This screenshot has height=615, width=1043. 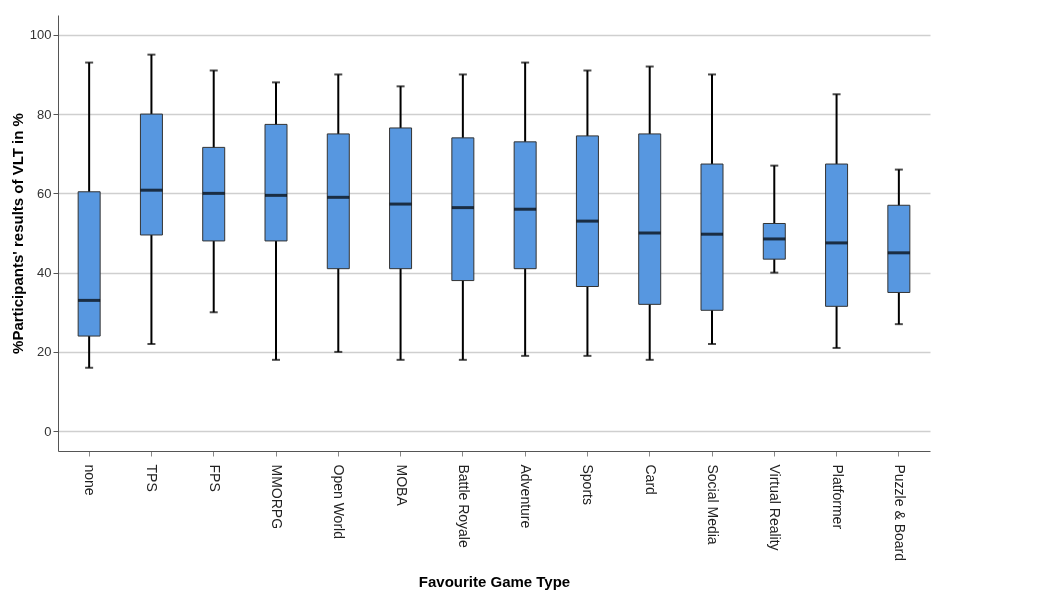 I want to click on y-tick-label: 0, so click(x=48, y=431).